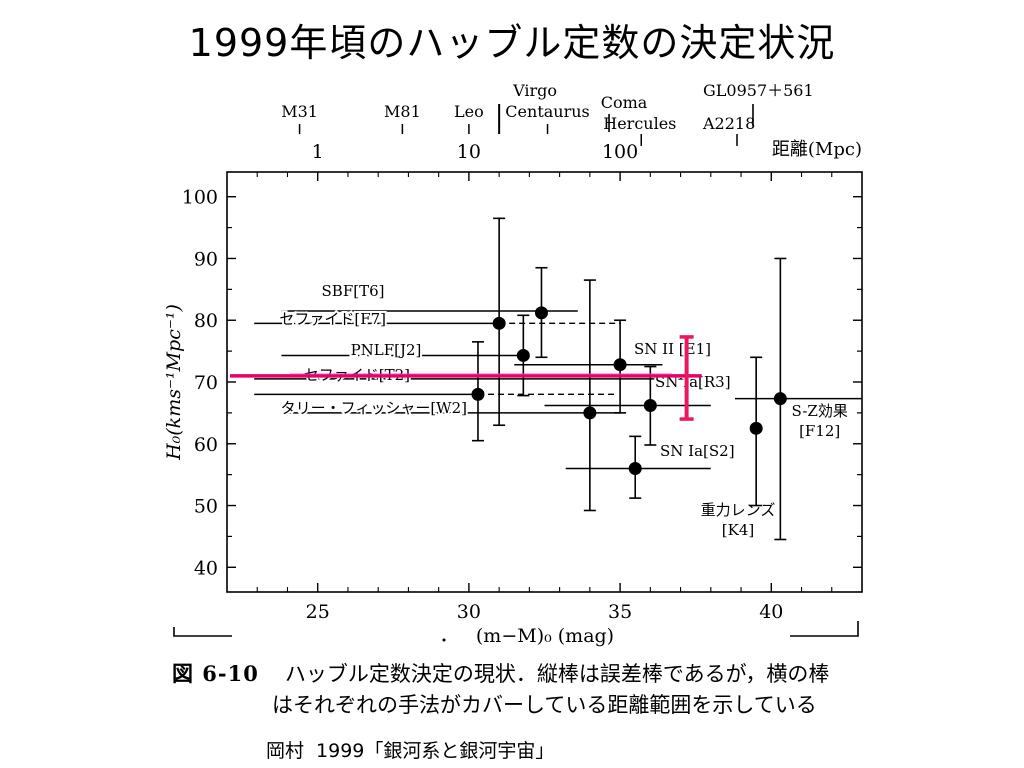  What do you see at coordinates (620, 152) in the screenshot?
I see `top-tick-label: 100` at bounding box center [620, 152].